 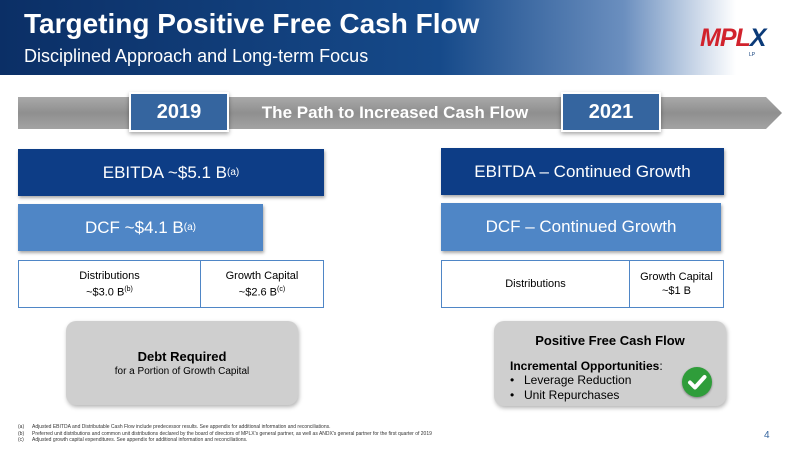 I want to click on slide-title: Targeting Positive Free Cash Flow, so click(x=252, y=23).